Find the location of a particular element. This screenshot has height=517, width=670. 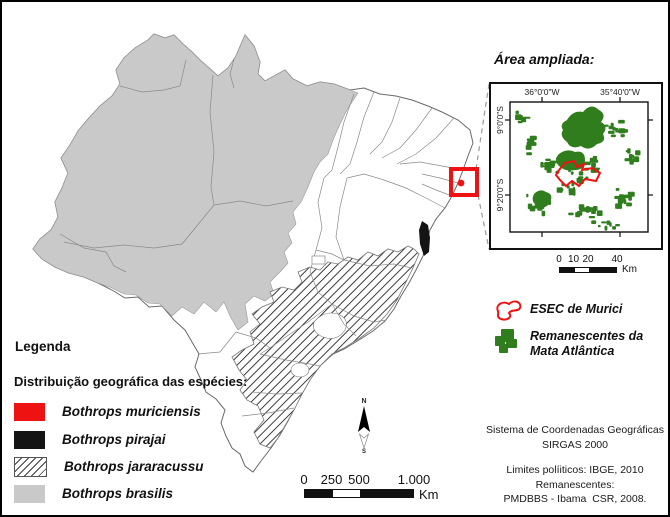

jararacussu-range-hatch is located at coordinates (325, 347).